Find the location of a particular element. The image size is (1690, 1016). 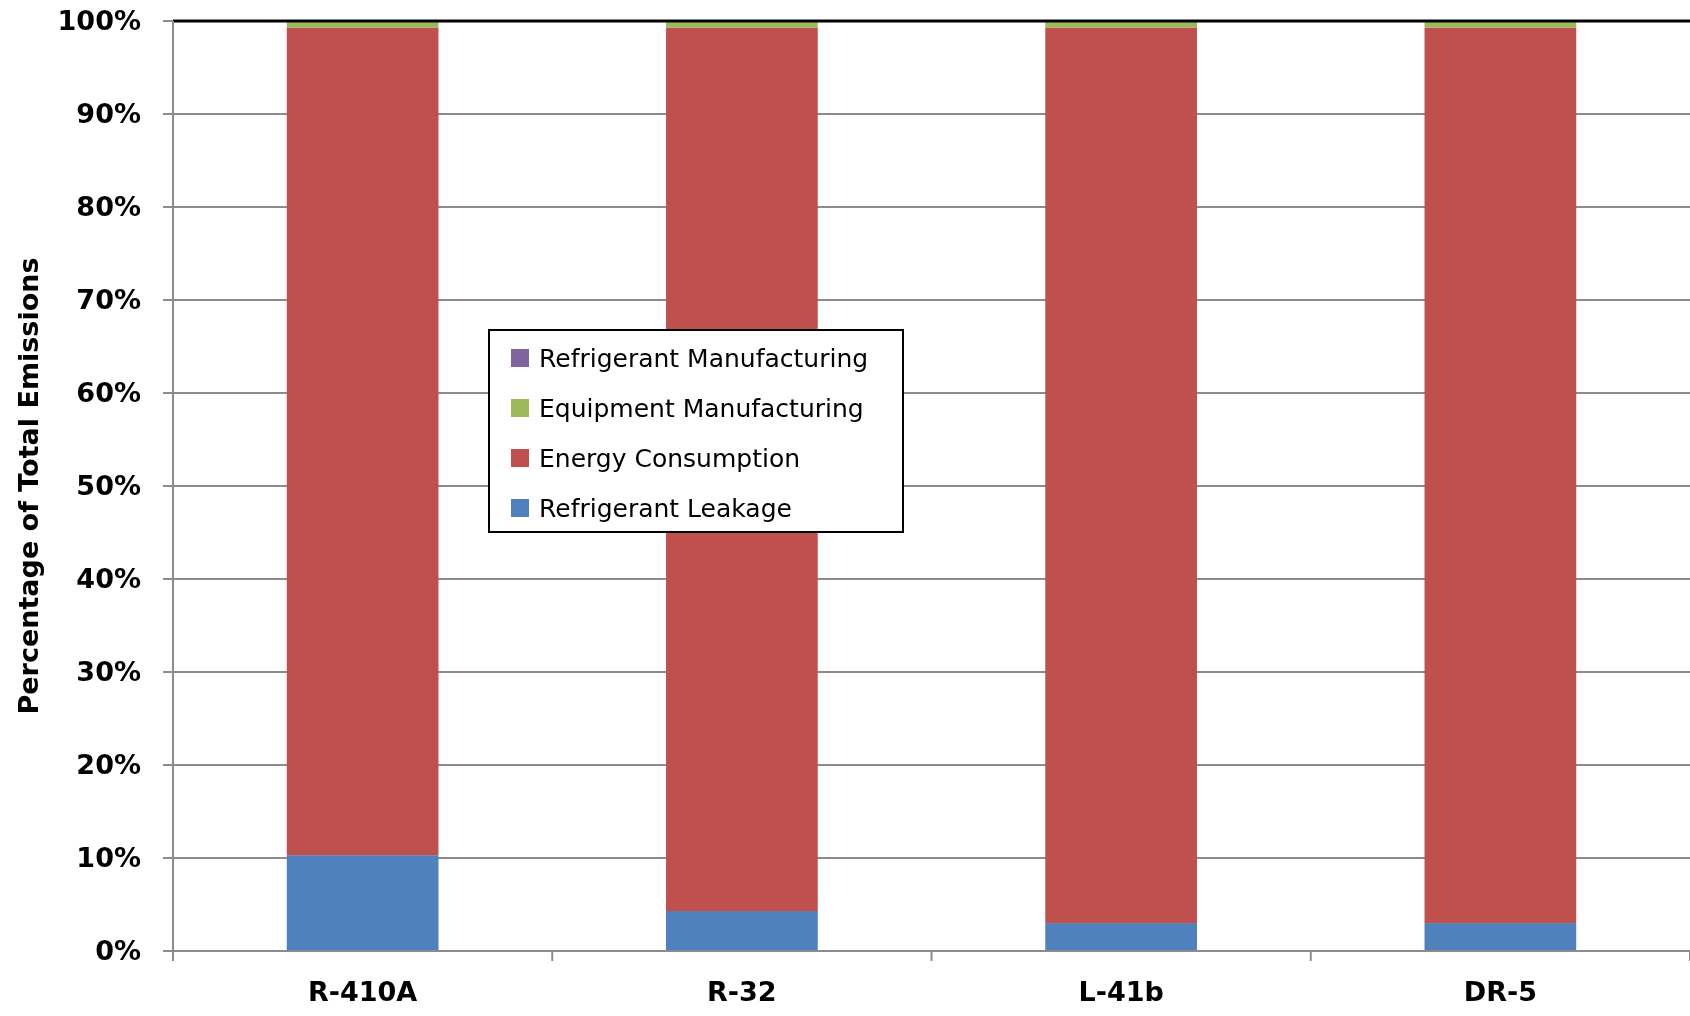

legend-label: Refrigerant Manufacturing is located at coordinates (704, 358).